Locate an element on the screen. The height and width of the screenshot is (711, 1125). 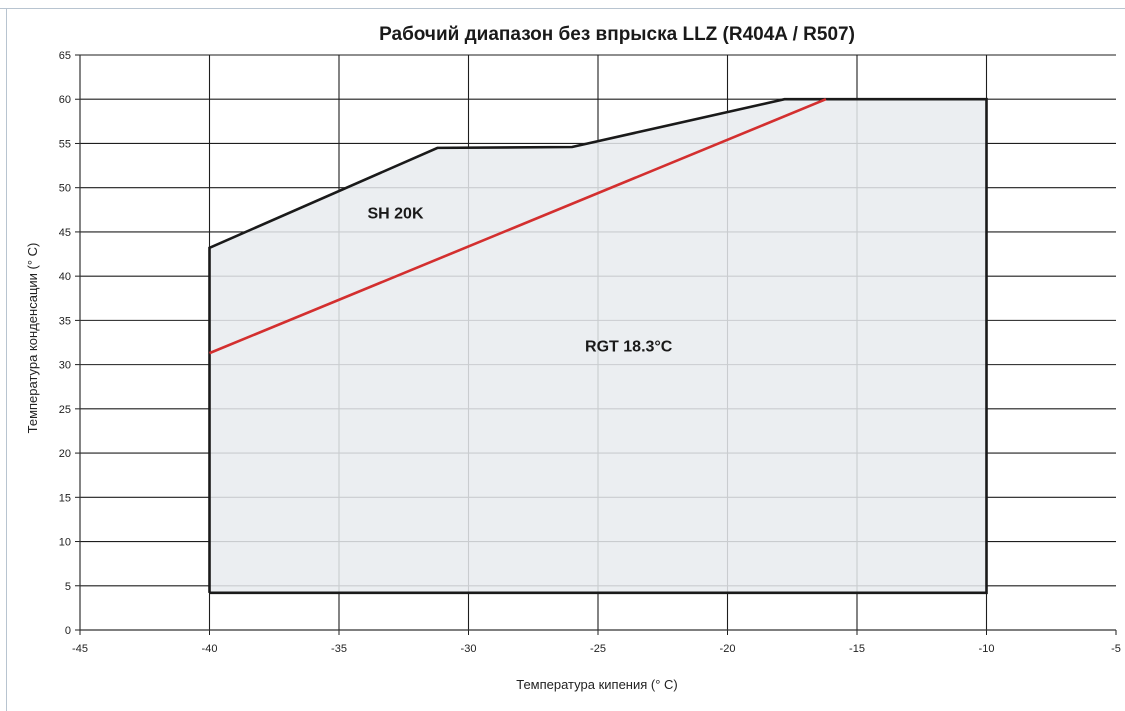
x-axis-label: Температура кипения (° C) is located at coordinates (597, 684).